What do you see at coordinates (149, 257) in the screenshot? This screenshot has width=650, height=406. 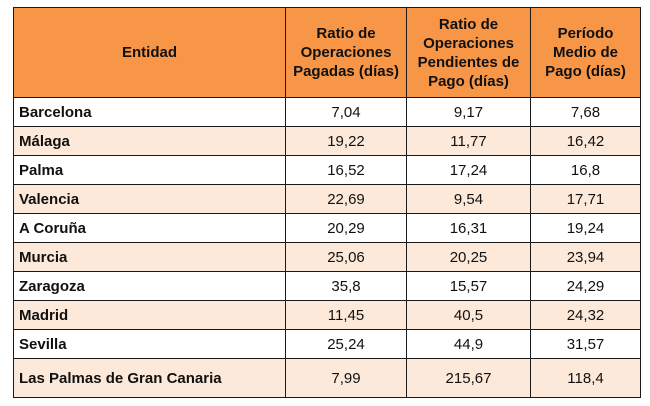 I see `entity-cell: Murcia` at bounding box center [149, 257].